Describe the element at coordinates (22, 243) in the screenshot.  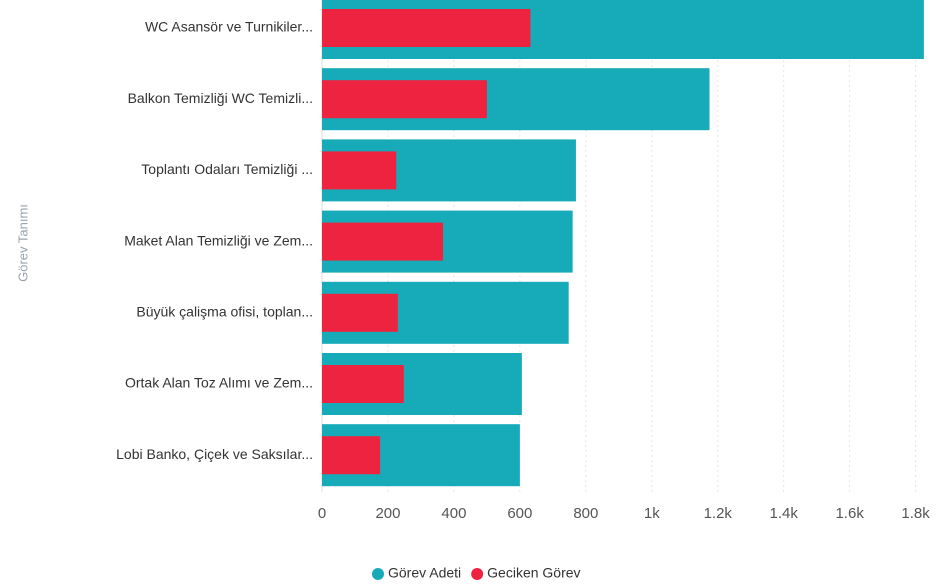
I see `y-axis-title: Görev Tanımı` at that location.